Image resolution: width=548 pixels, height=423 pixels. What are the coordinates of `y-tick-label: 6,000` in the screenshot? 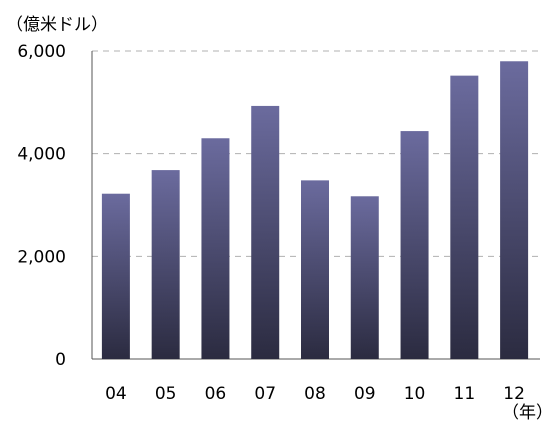 It's located at (41, 52).